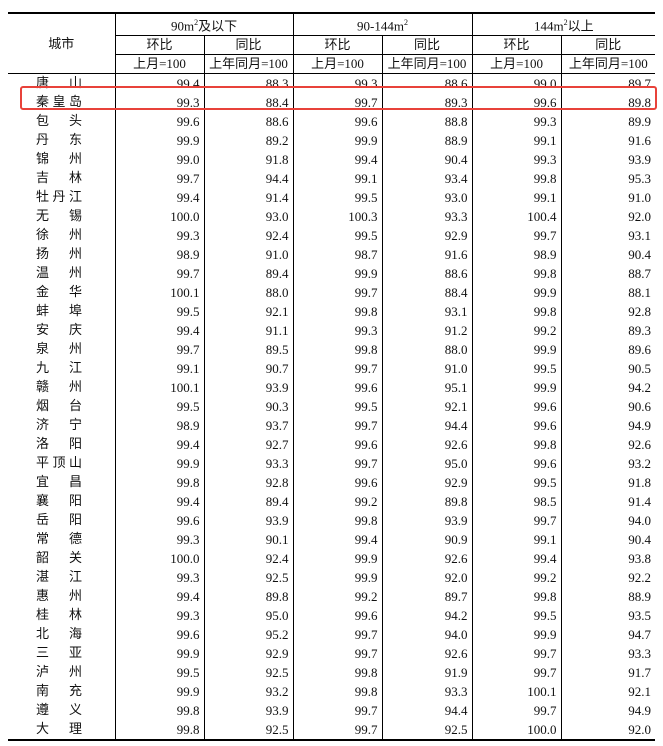  Describe the element at coordinates (59, 103) in the screenshot. I see `city-name: 秦皇岛` at that location.